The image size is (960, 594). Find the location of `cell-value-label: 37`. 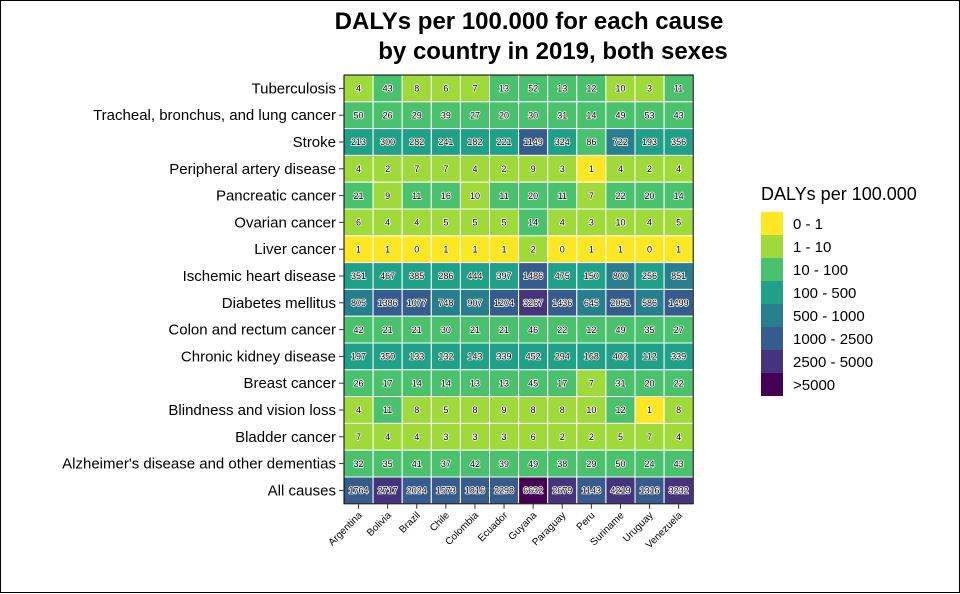

cell-value-label: 37 is located at coordinates (446, 464).